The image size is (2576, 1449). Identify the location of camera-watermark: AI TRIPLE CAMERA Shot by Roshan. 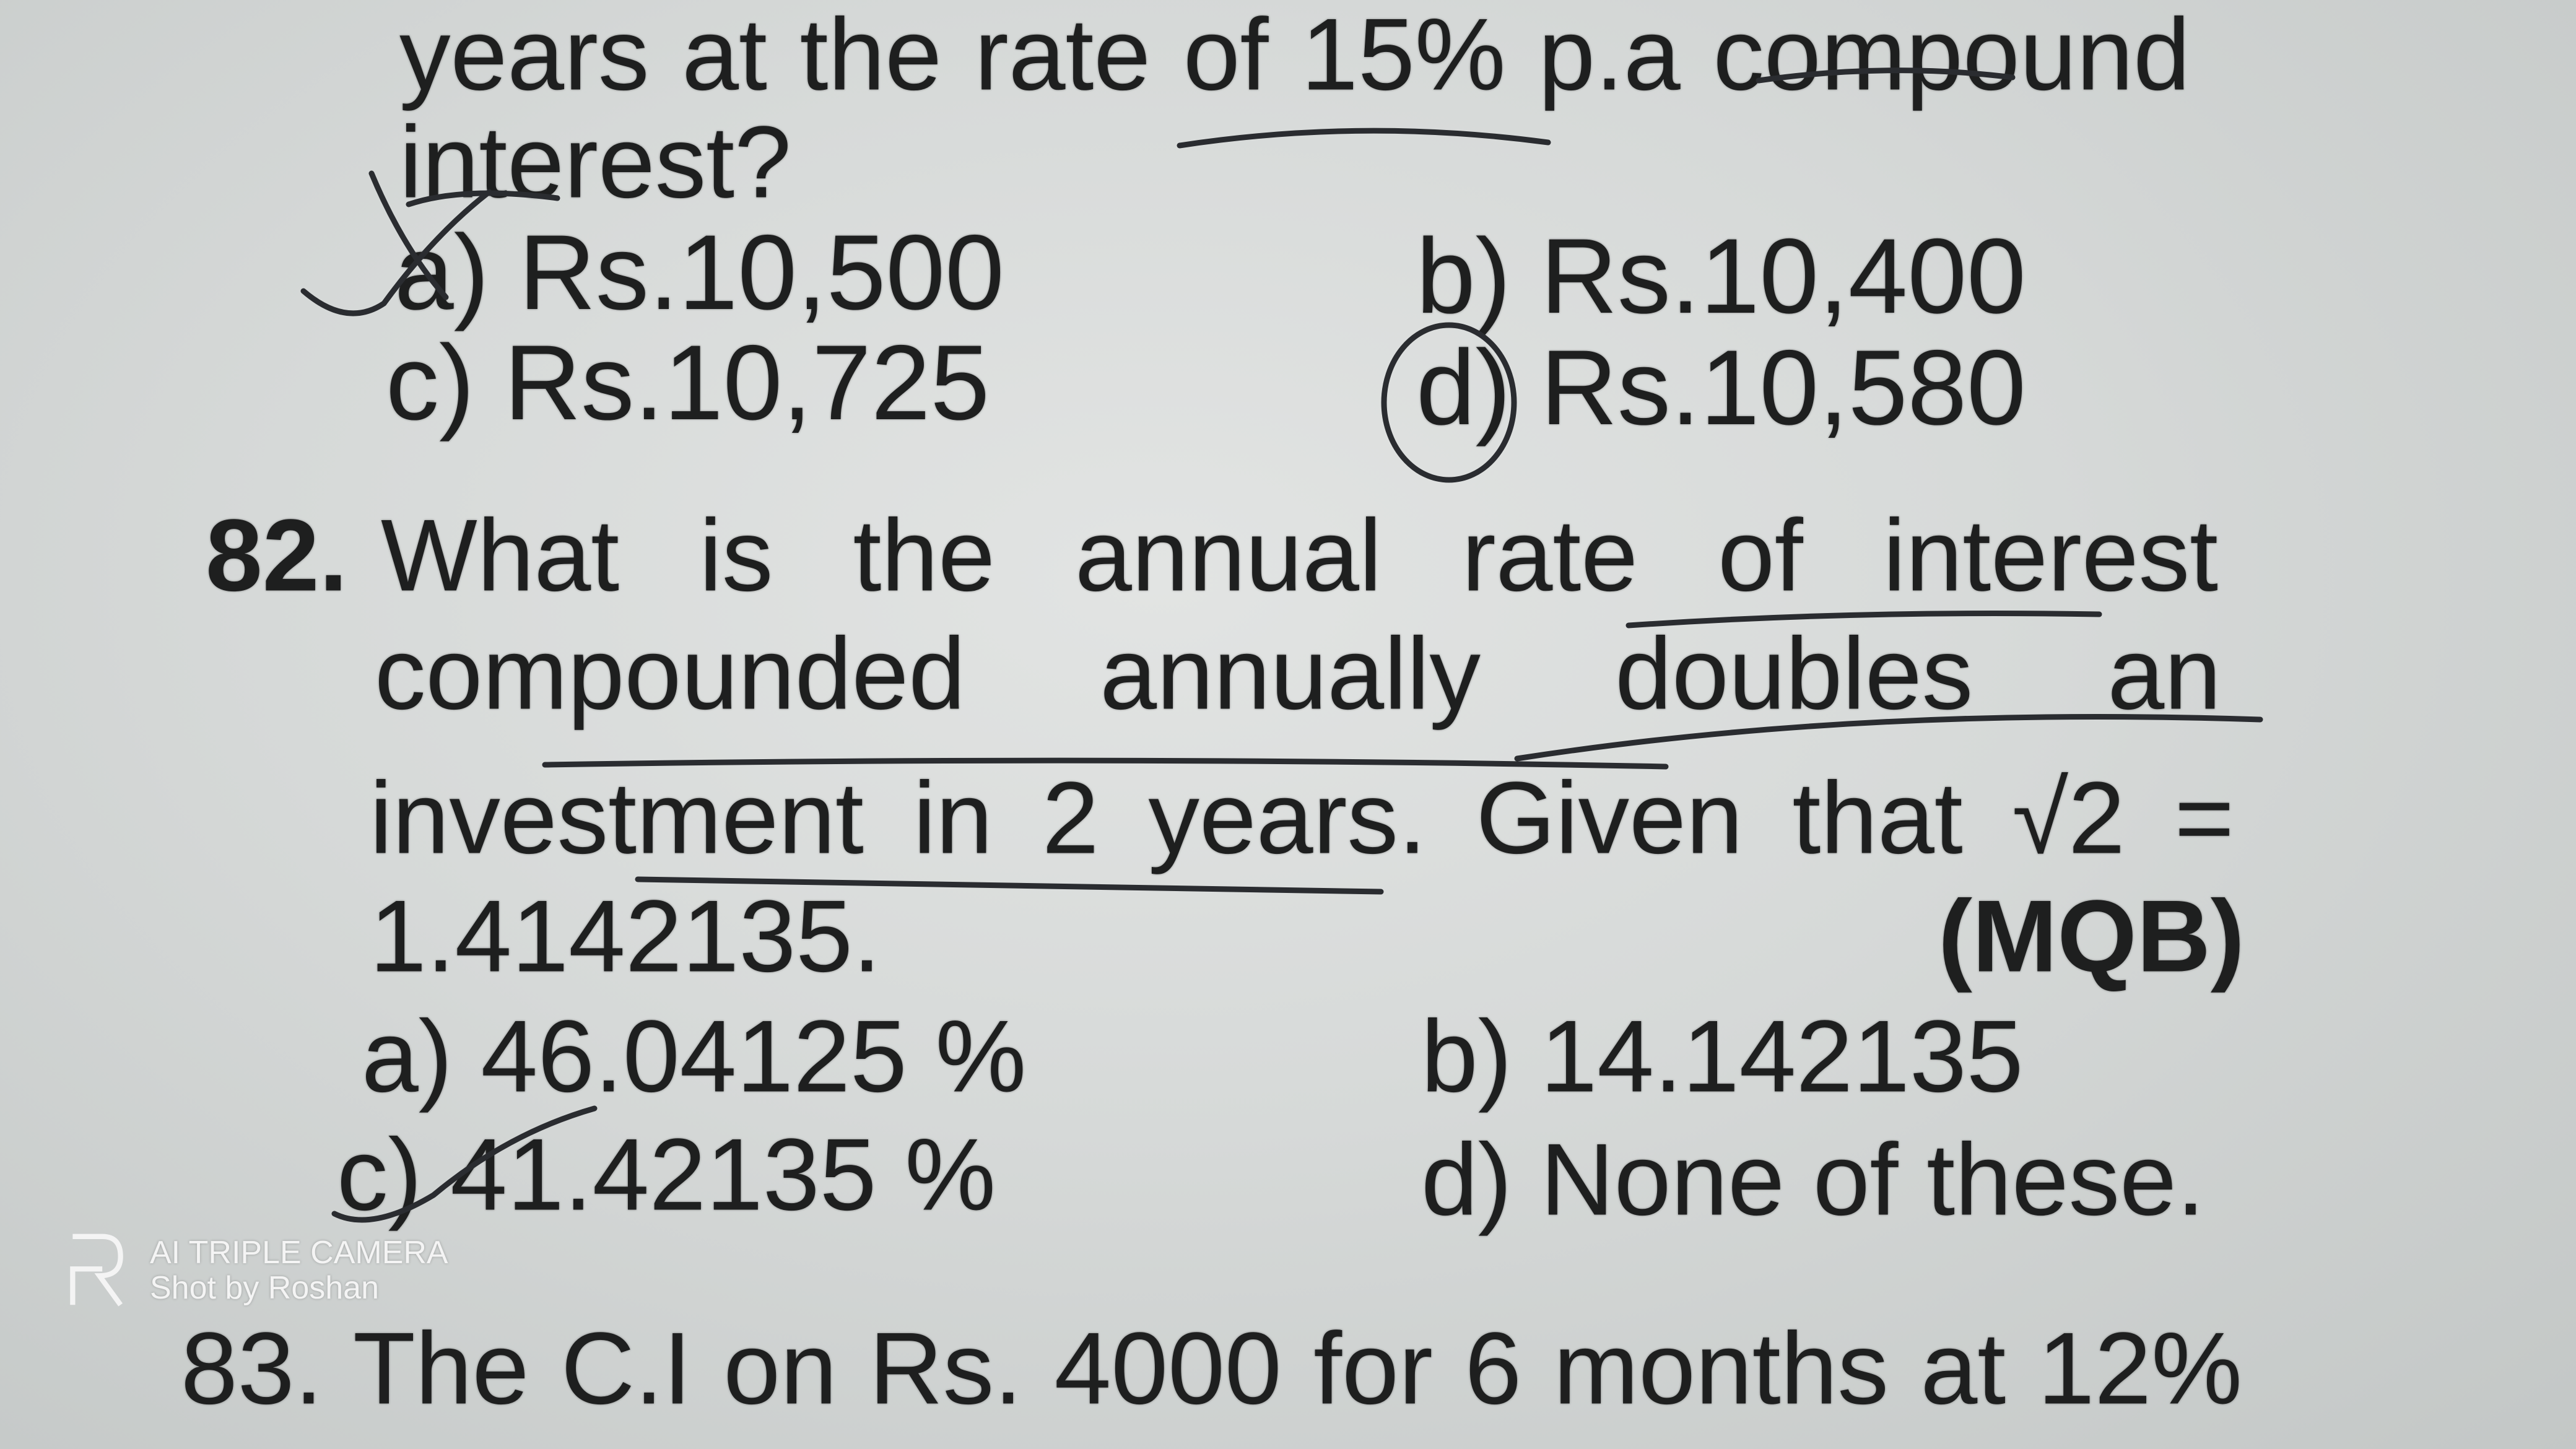
(258, 1271).